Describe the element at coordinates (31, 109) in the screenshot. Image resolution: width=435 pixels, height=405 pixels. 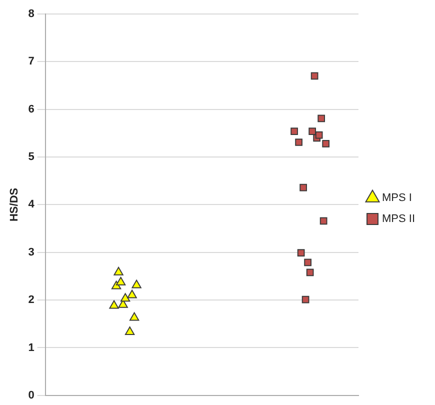
I see `y-tick-label: 6` at that location.